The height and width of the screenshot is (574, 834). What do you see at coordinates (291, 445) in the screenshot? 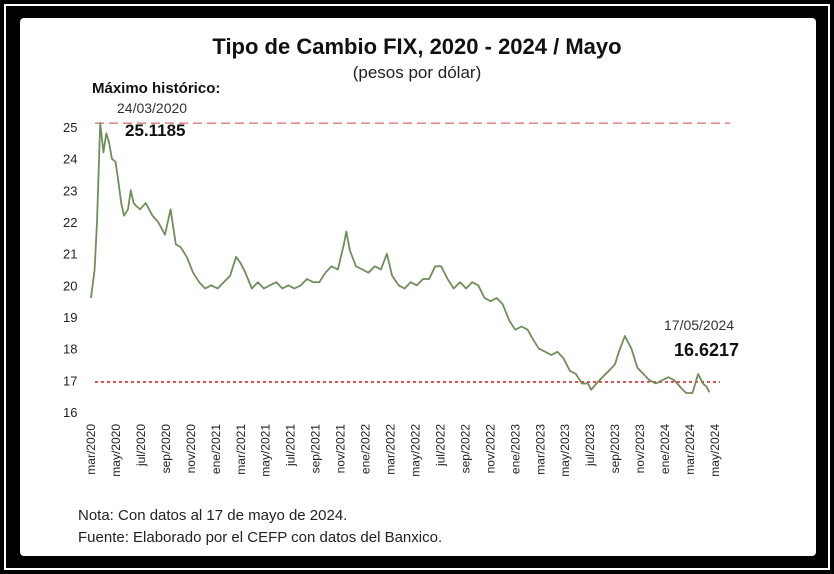
I see `x-tick-label: jul/2021` at bounding box center [291, 445].